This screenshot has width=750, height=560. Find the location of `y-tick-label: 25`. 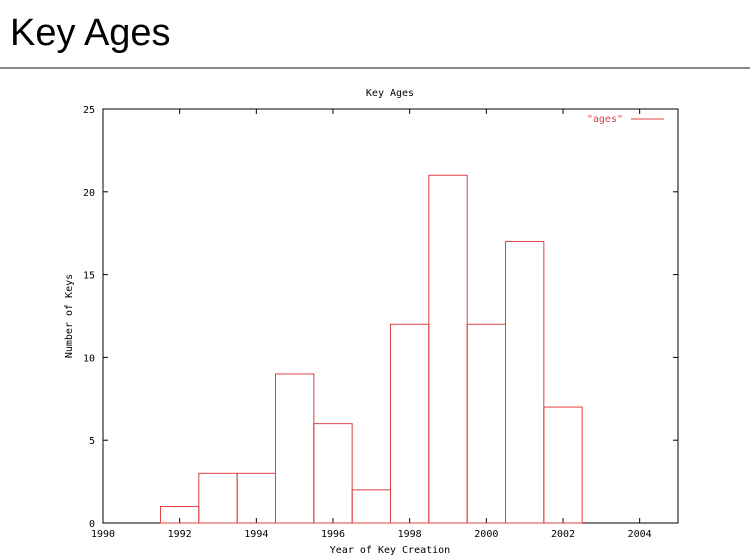

y-tick-label: 25 is located at coordinates (89, 110).